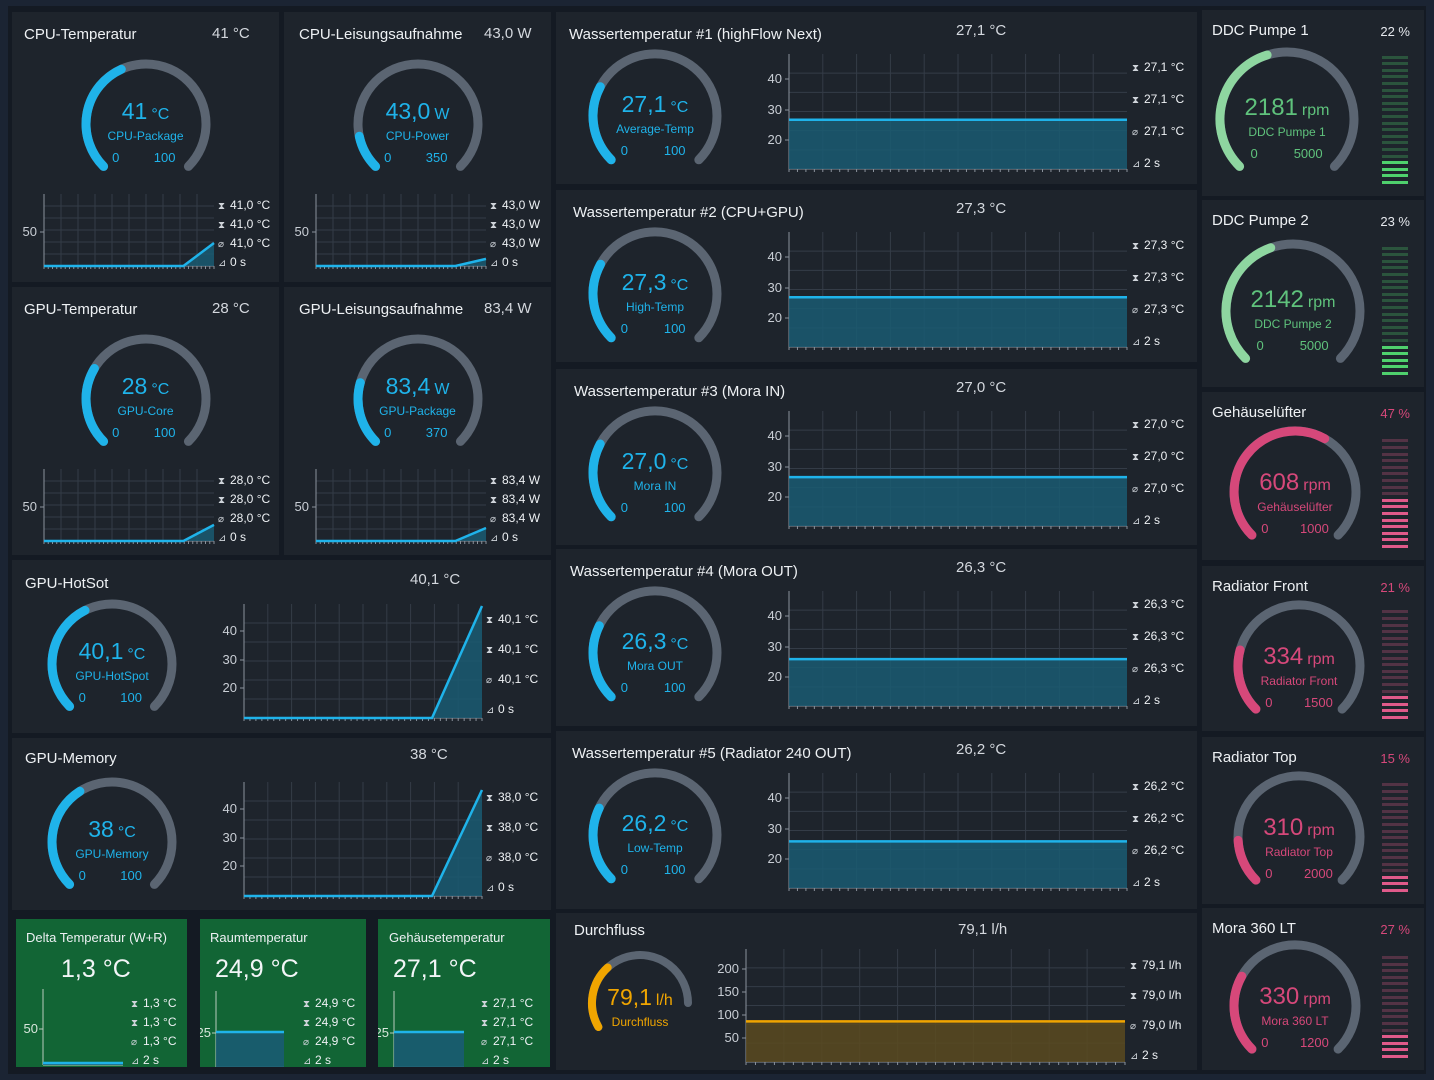  Describe the element at coordinates (1314, 346) in the screenshot. I see `gauge-max: 5000` at that location.